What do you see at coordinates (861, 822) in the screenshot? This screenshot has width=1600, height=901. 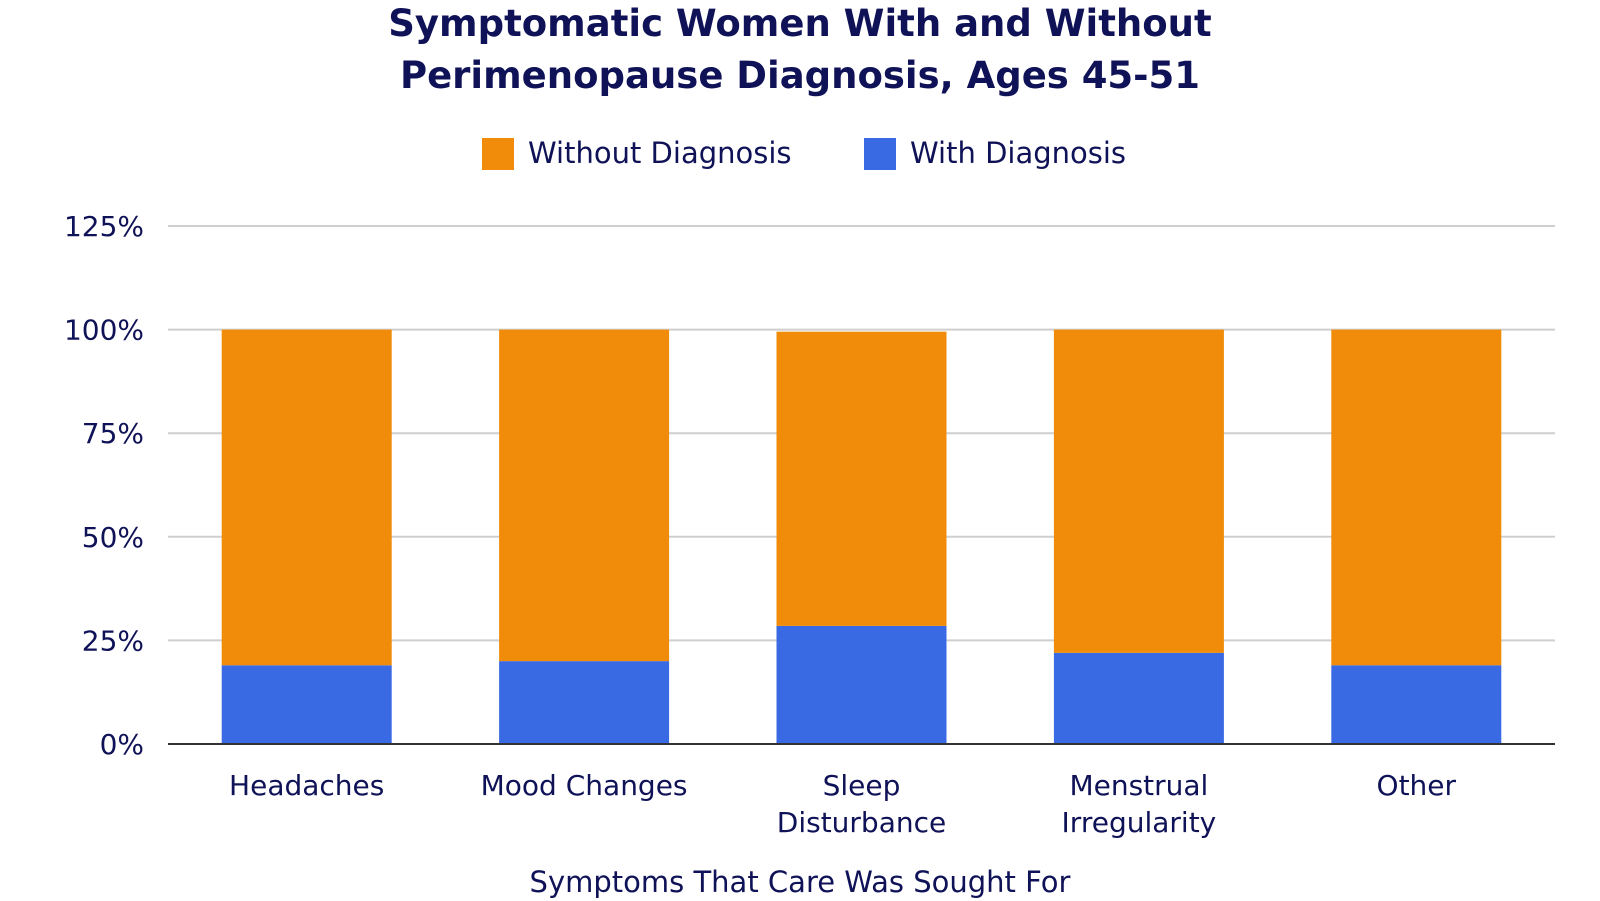 I see `x-tick-label: Disturbance` at bounding box center [861, 822].